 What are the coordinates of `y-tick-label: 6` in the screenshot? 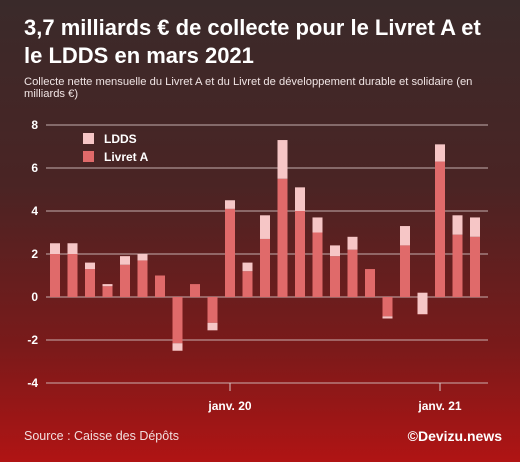 It's located at (34, 168).